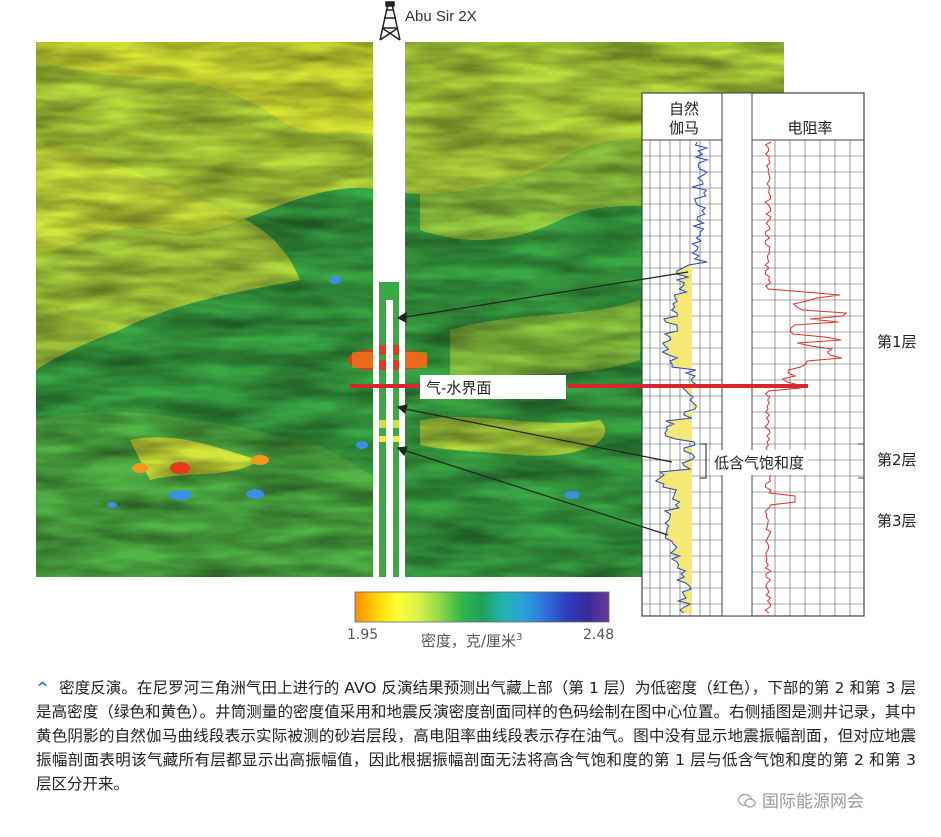 This screenshot has height=837, width=941. What do you see at coordinates (806, 377) in the screenshot?
I see `resistivity-curve` at bounding box center [806, 377].